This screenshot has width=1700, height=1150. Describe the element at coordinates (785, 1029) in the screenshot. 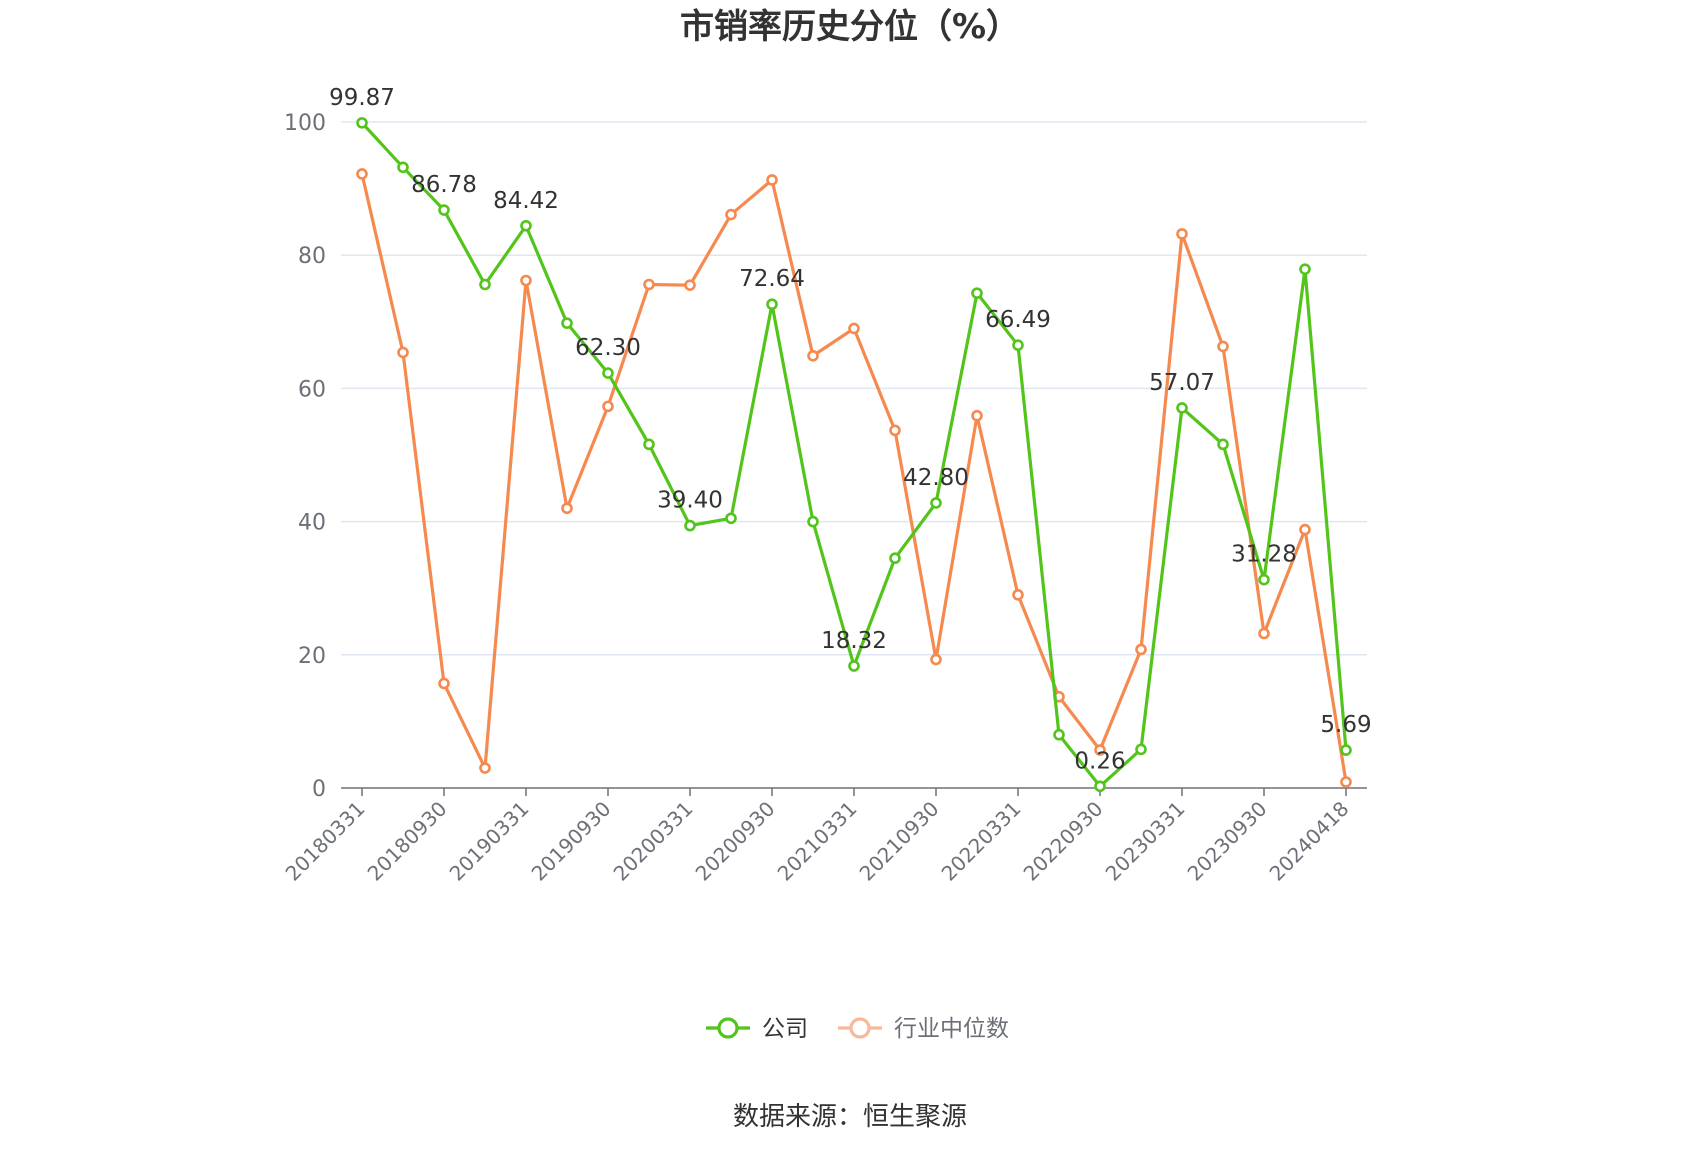

I see `legend-label: 公司` at that location.